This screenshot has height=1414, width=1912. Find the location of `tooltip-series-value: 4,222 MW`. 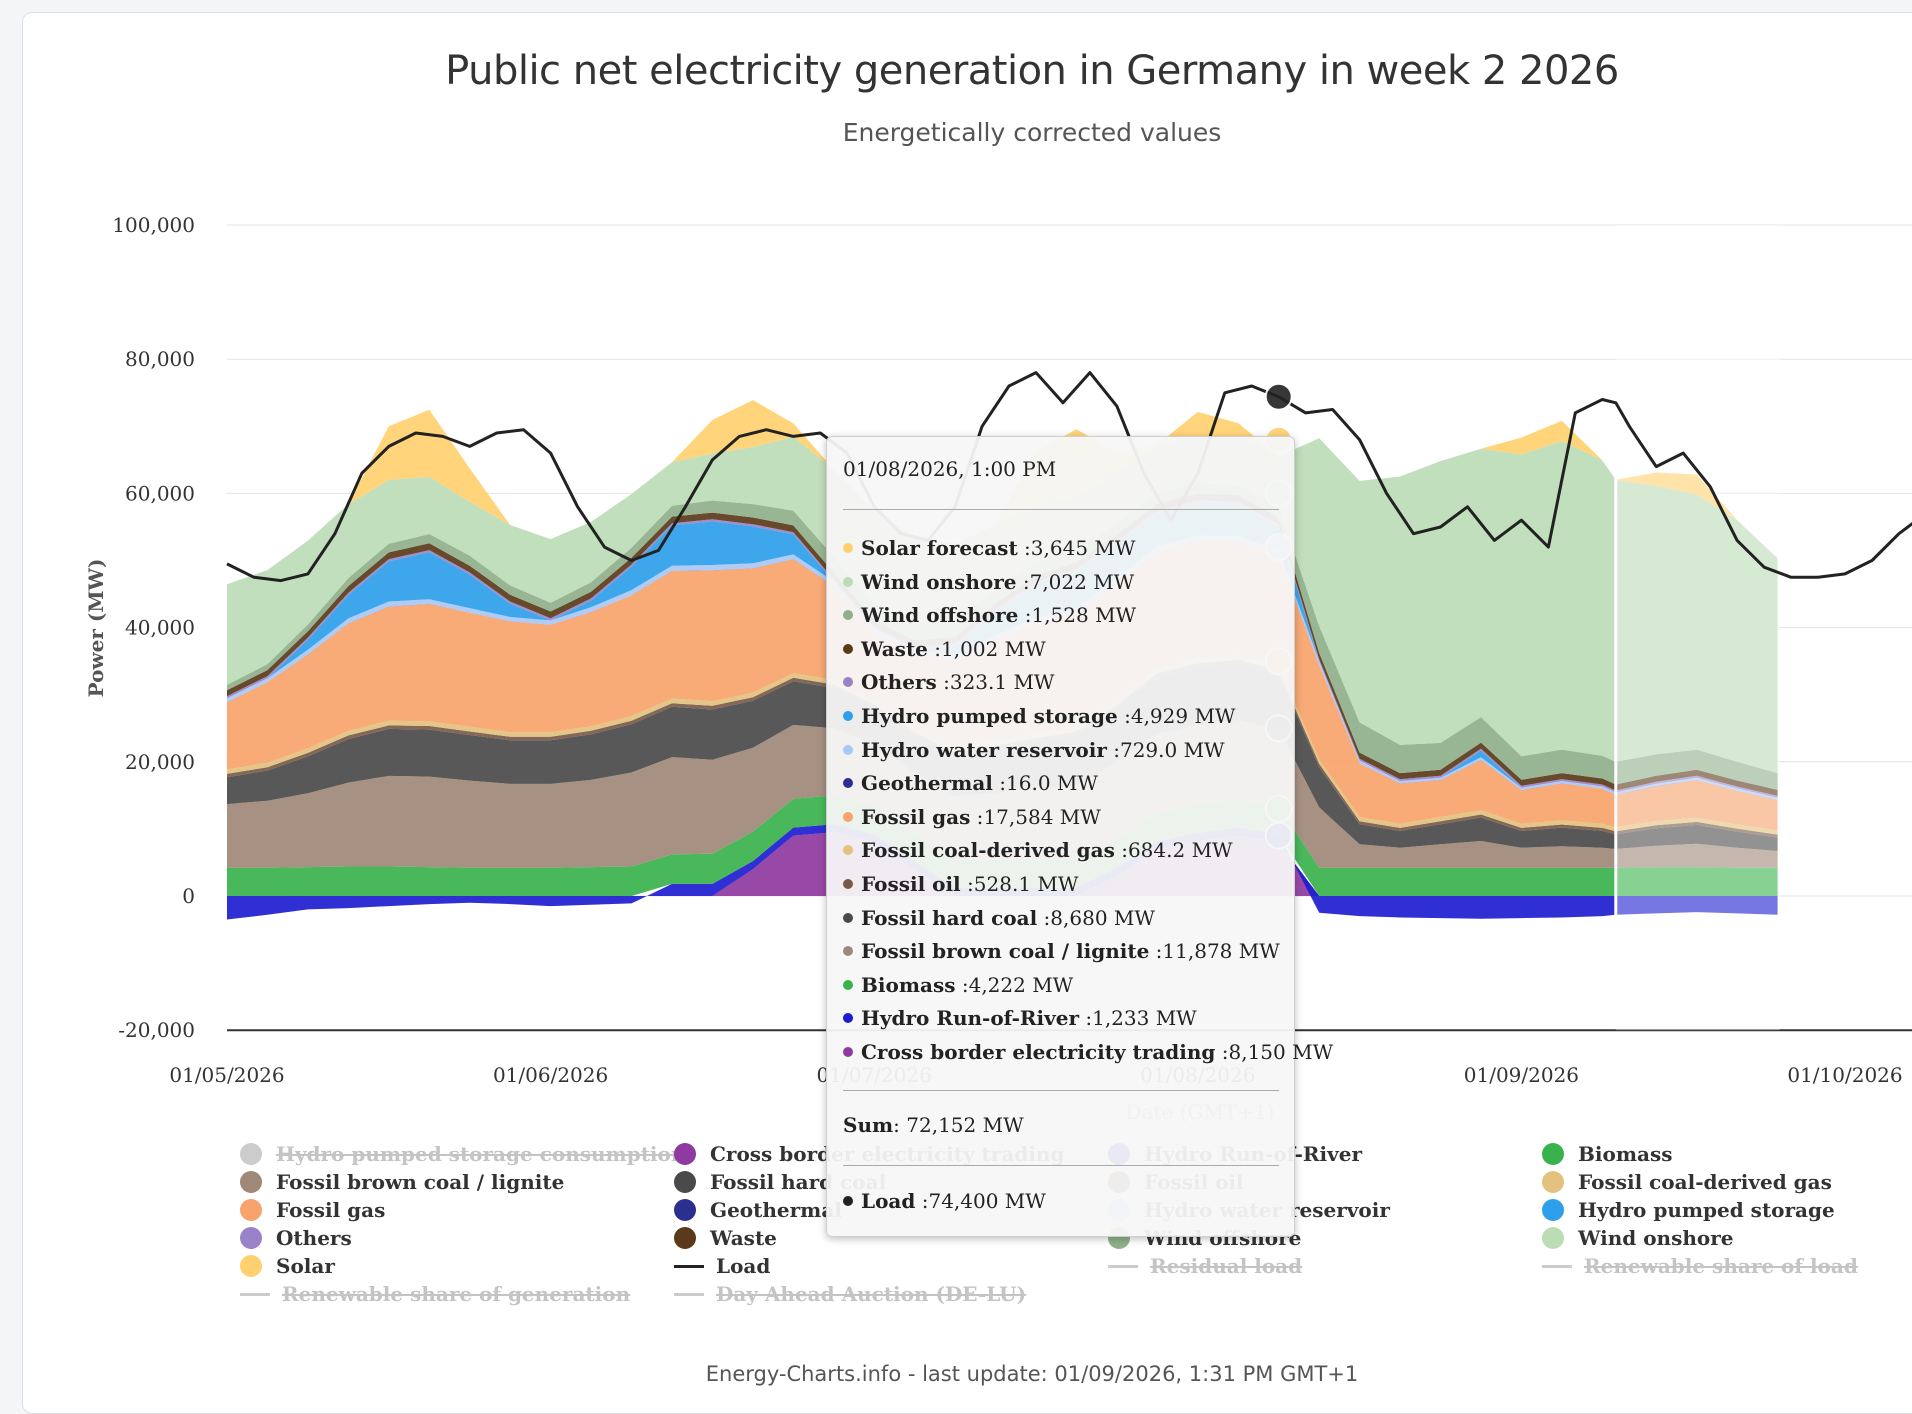

tooltip-series-value: 4,222 MW is located at coordinates (1021, 984).